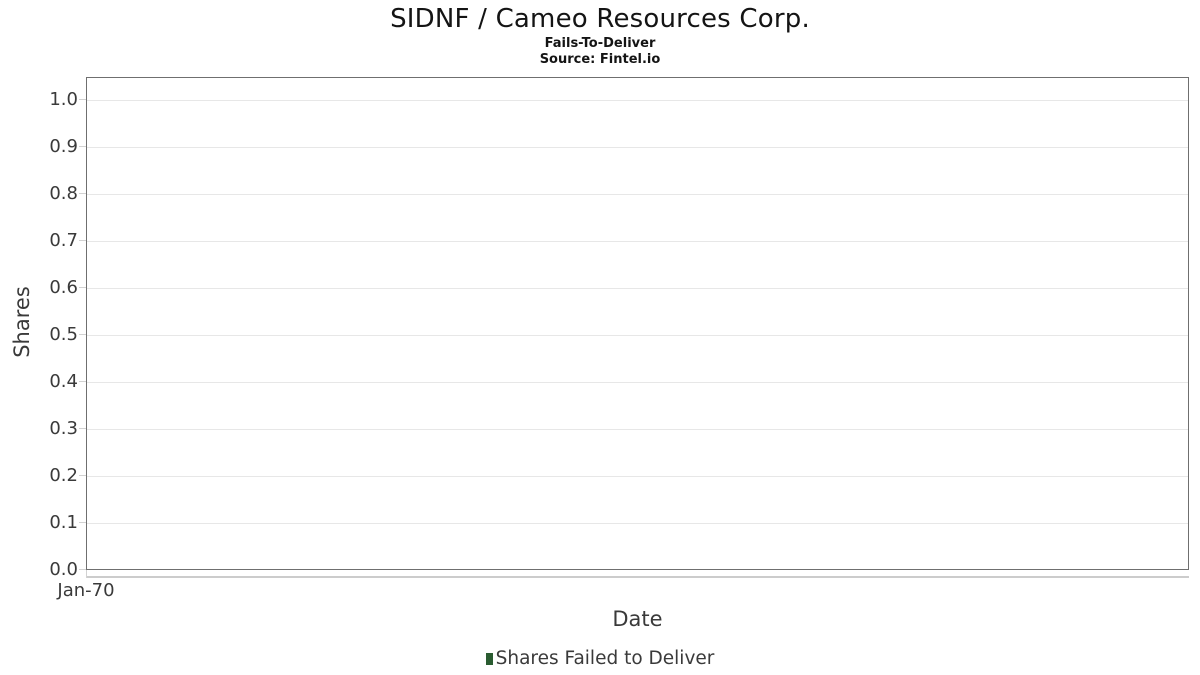 The width and height of the screenshot is (1200, 675). Describe the element at coordinates (637, 577) in the screenshot. I see `x-axis-line` at that location.